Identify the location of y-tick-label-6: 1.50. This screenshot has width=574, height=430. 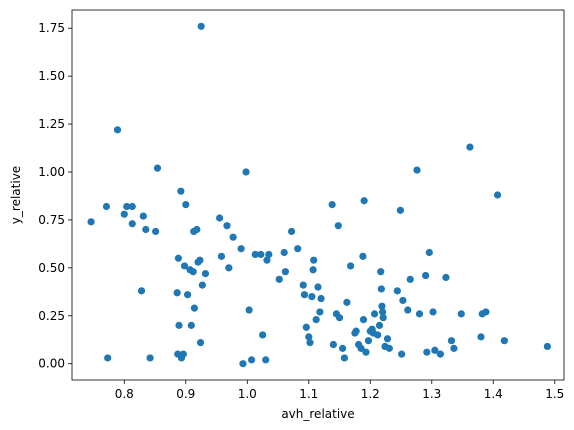
(51, 76).